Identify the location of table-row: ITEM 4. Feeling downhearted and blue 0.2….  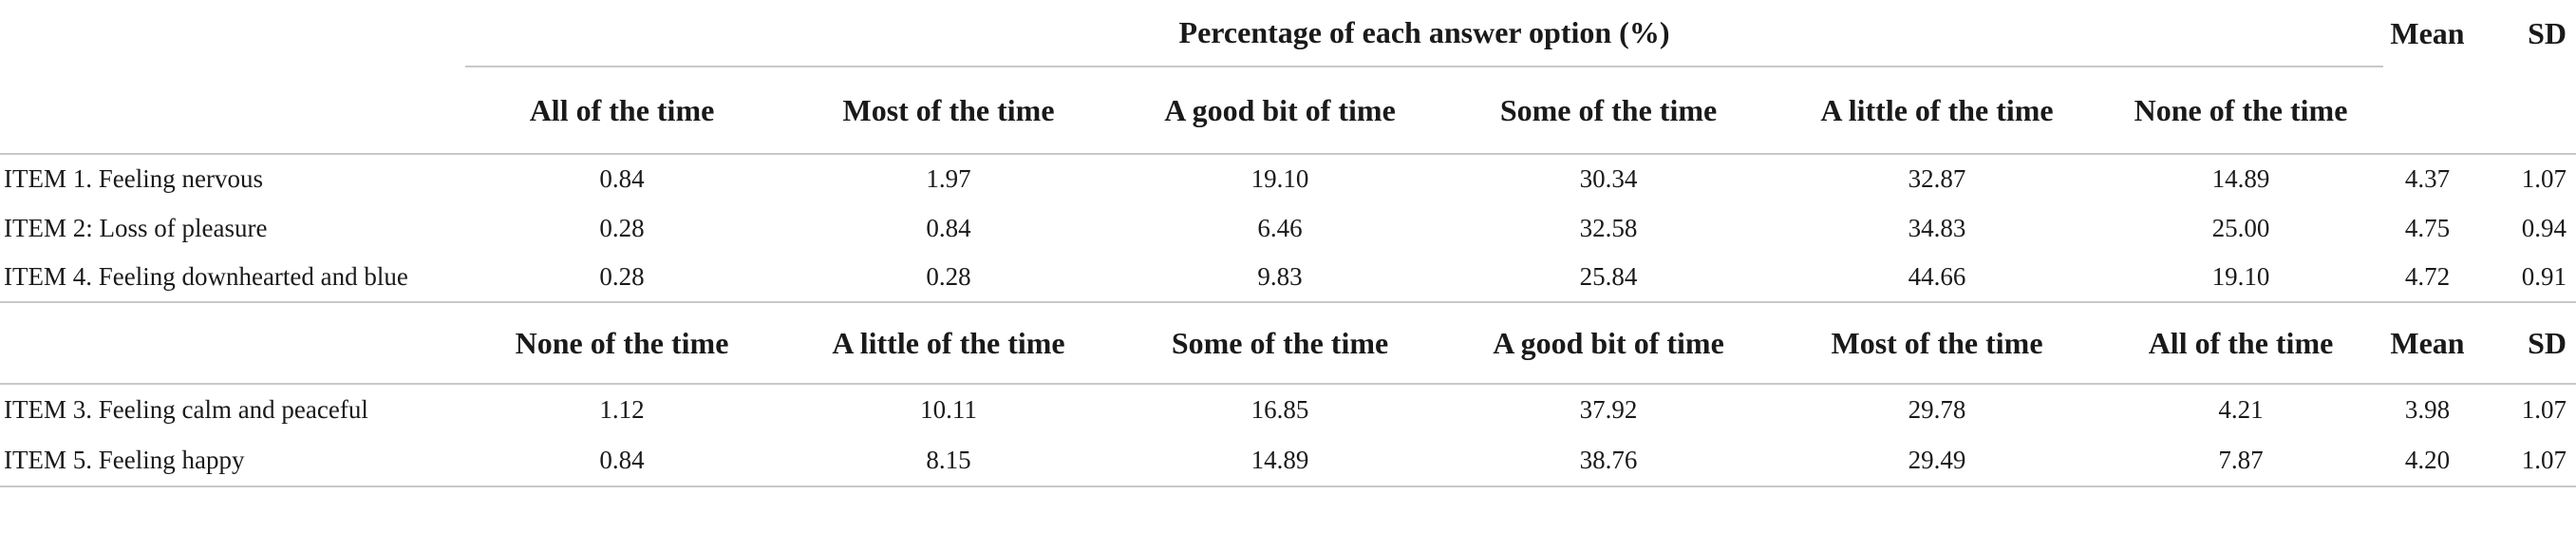
(1288, 278).